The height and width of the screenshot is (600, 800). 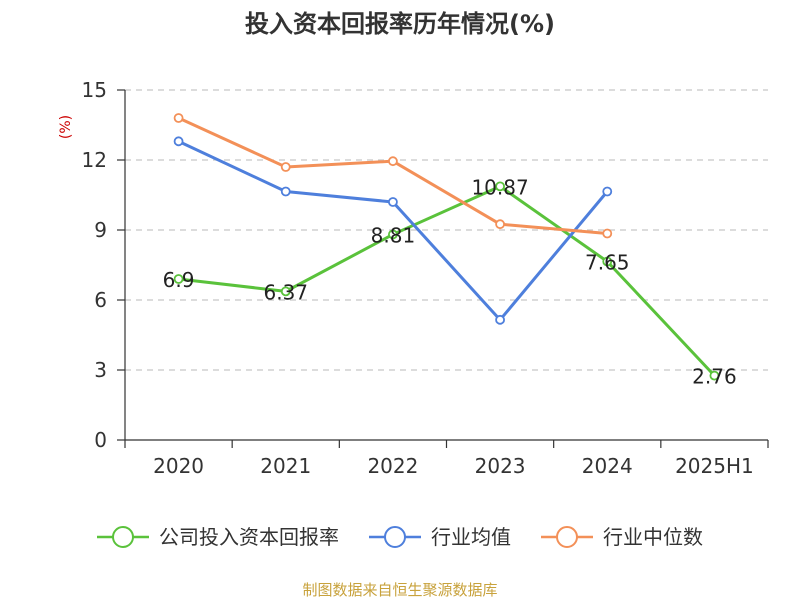 I want to click on point-0-2023, so click(x=500, y=186).